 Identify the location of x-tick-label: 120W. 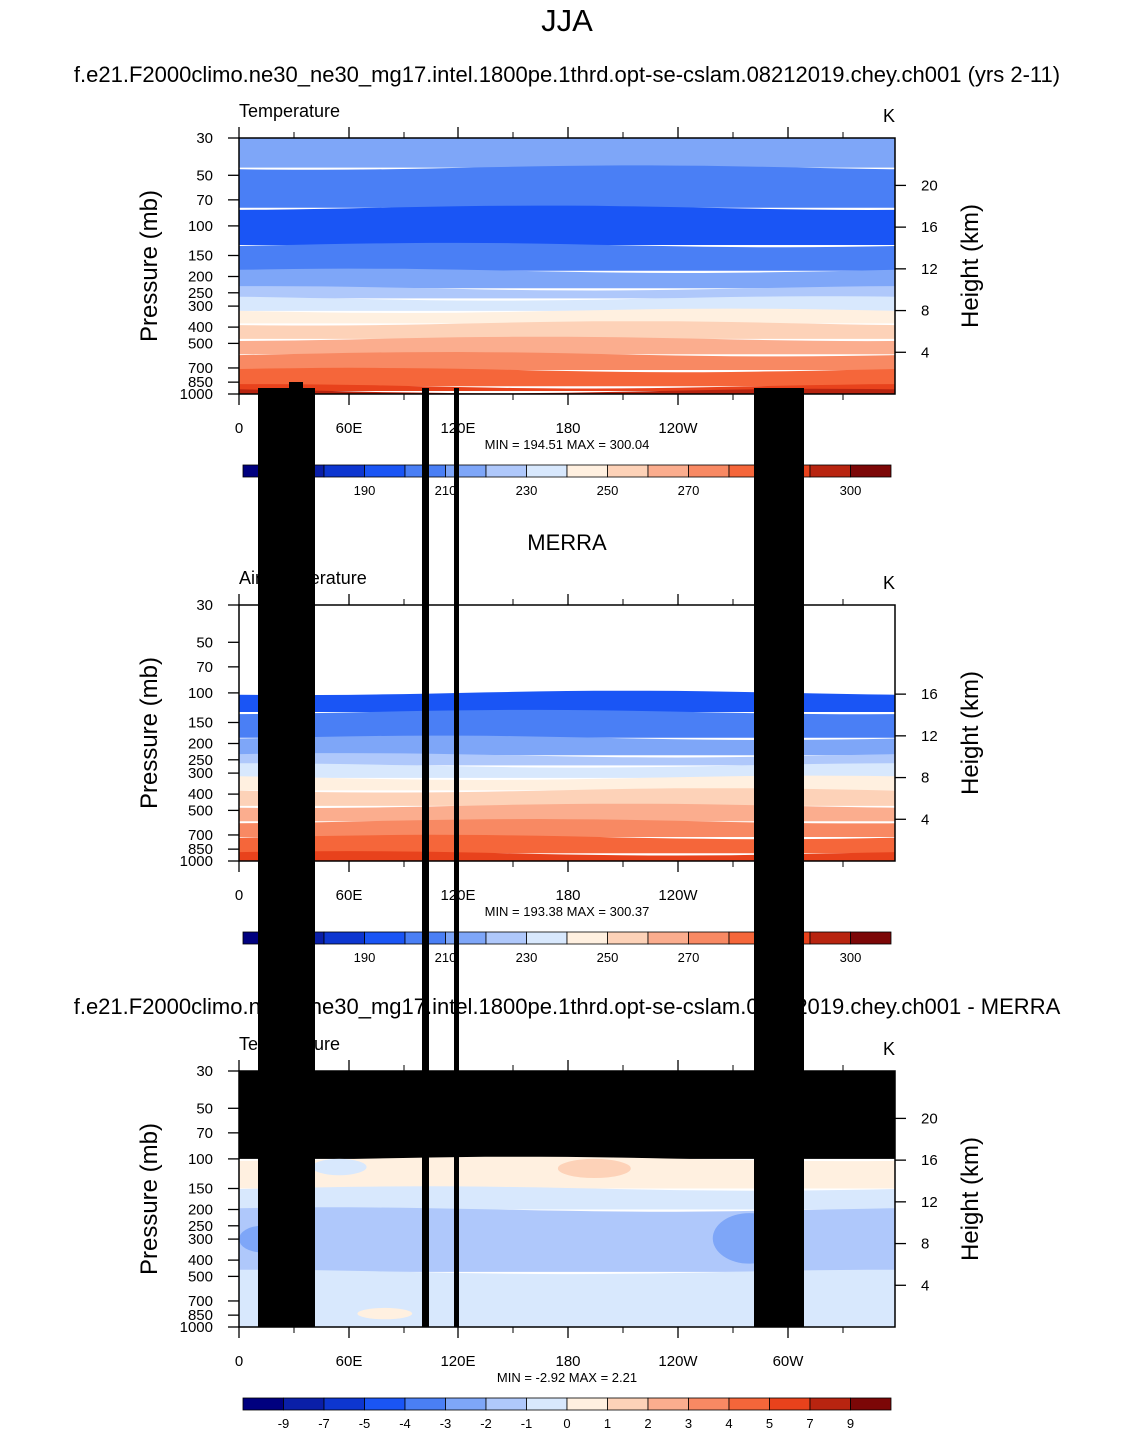
(678, 428).